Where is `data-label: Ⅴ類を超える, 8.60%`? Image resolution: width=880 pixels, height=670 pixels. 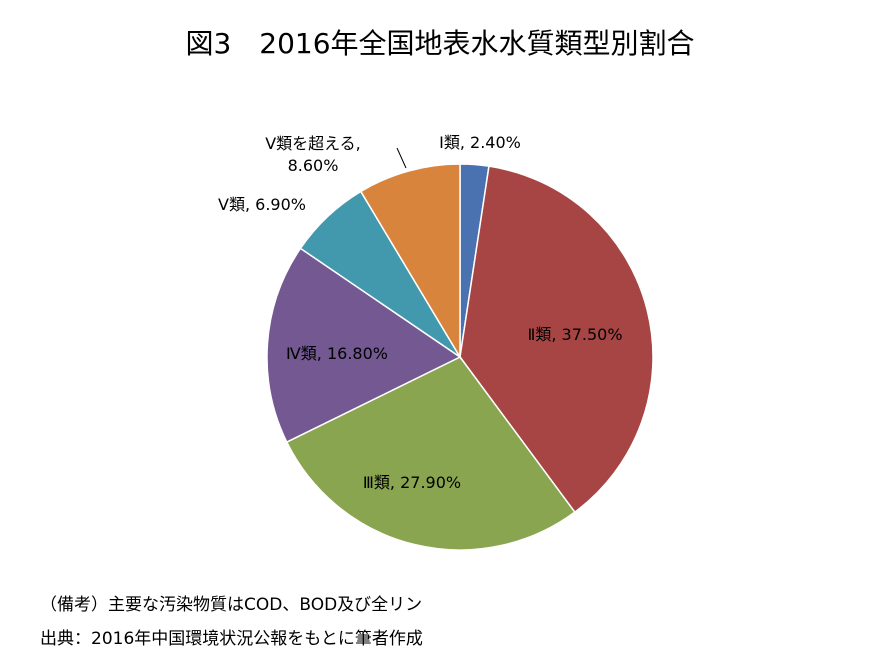
data-label: Ⅴ類を超える, 8.60% is located at coordinates (313, 154).